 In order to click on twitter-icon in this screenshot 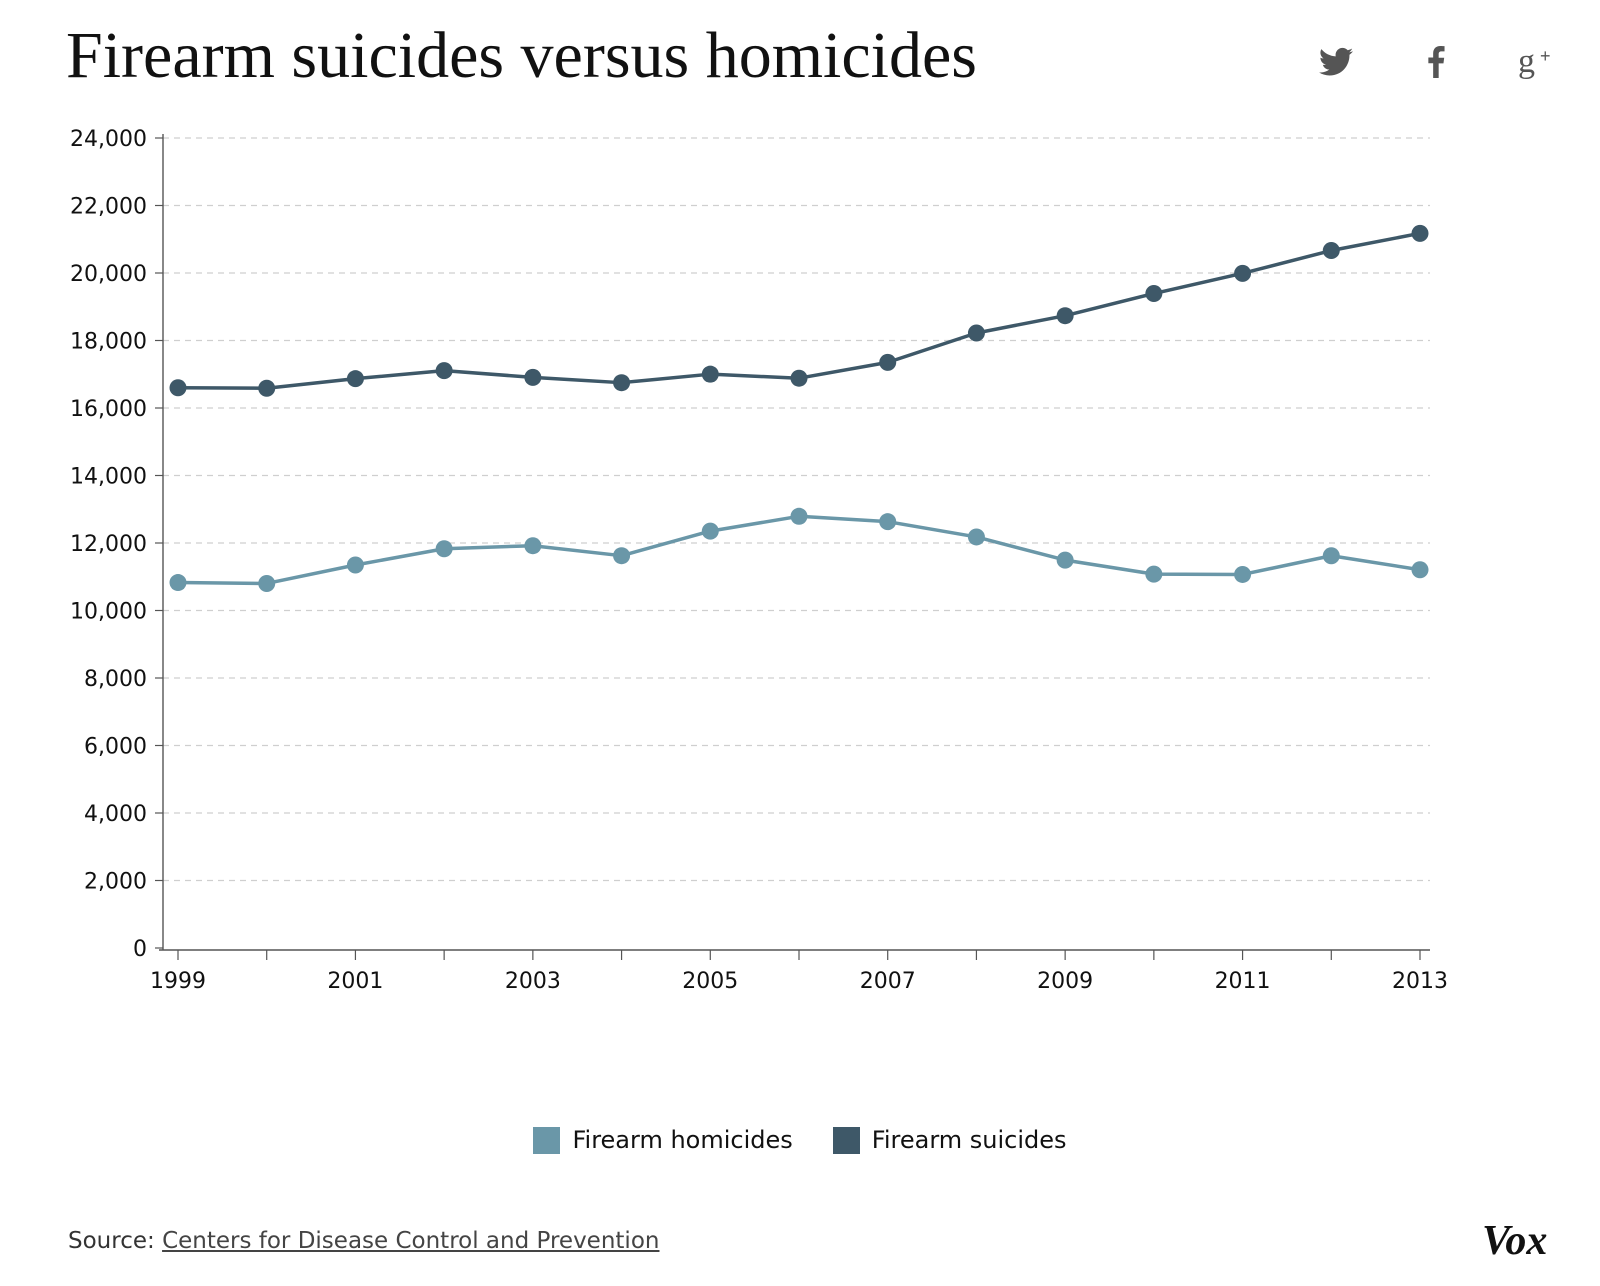, I will do `click(1336, 61)`.